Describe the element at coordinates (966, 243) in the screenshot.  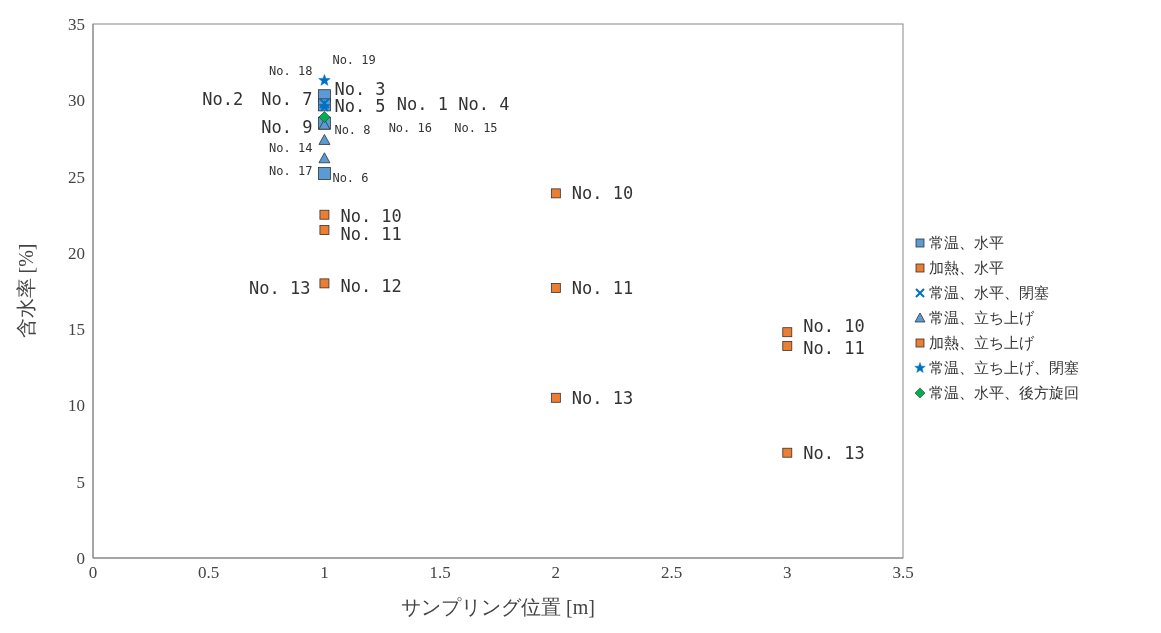
I see `legend-label: 常温、水平` at that location.